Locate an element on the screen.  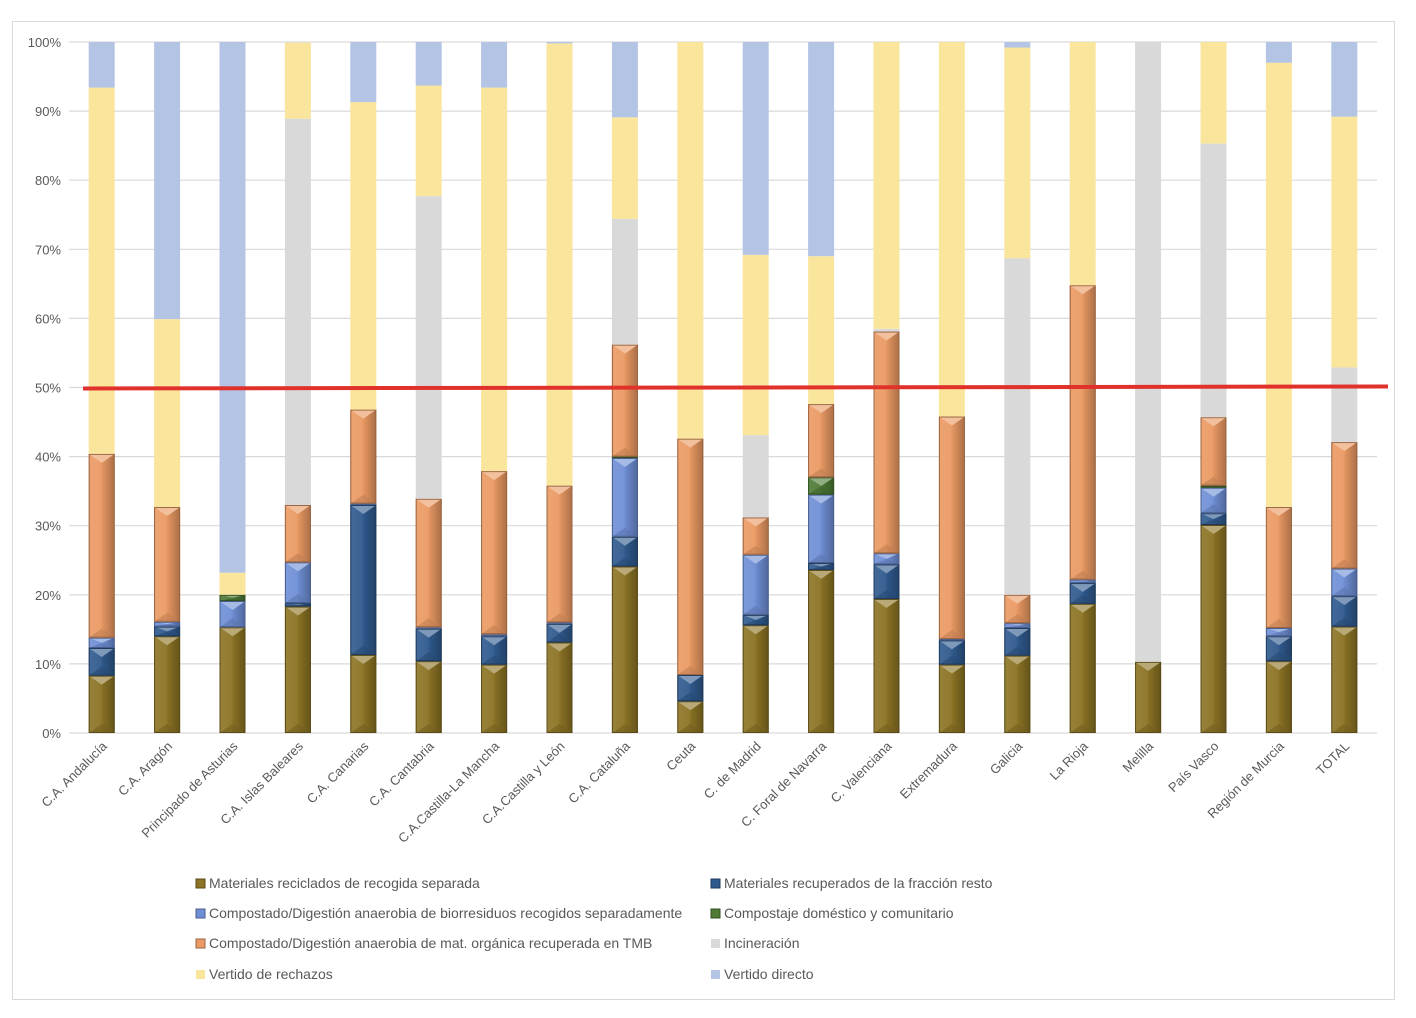
y-tick-label: 80% is located at coordinates (48, 180).